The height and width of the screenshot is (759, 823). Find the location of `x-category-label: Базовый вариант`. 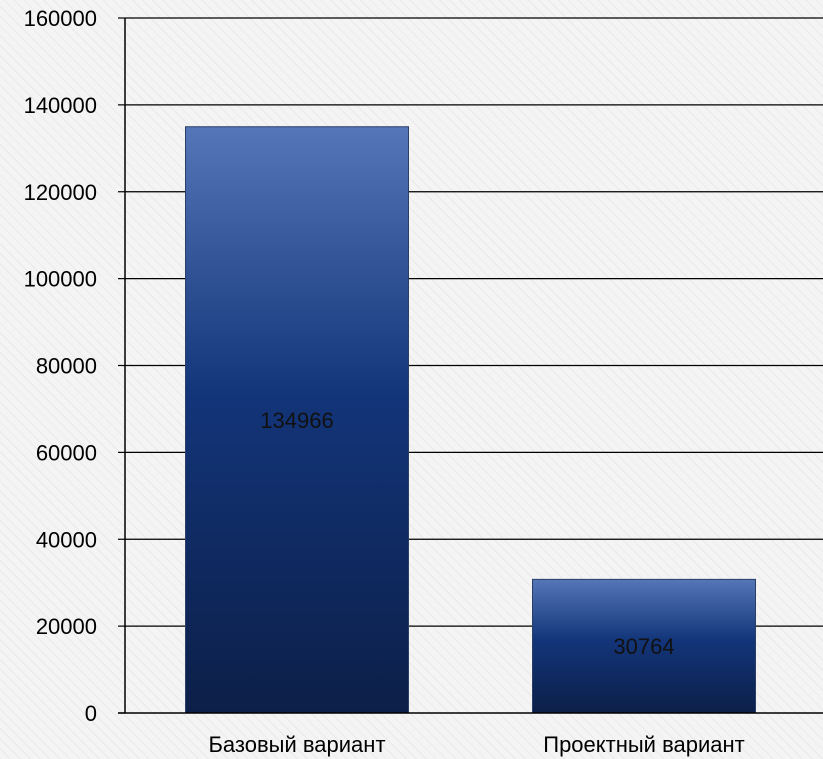

x-category-label: Базовый вариант is located at coordinates (296, 744).